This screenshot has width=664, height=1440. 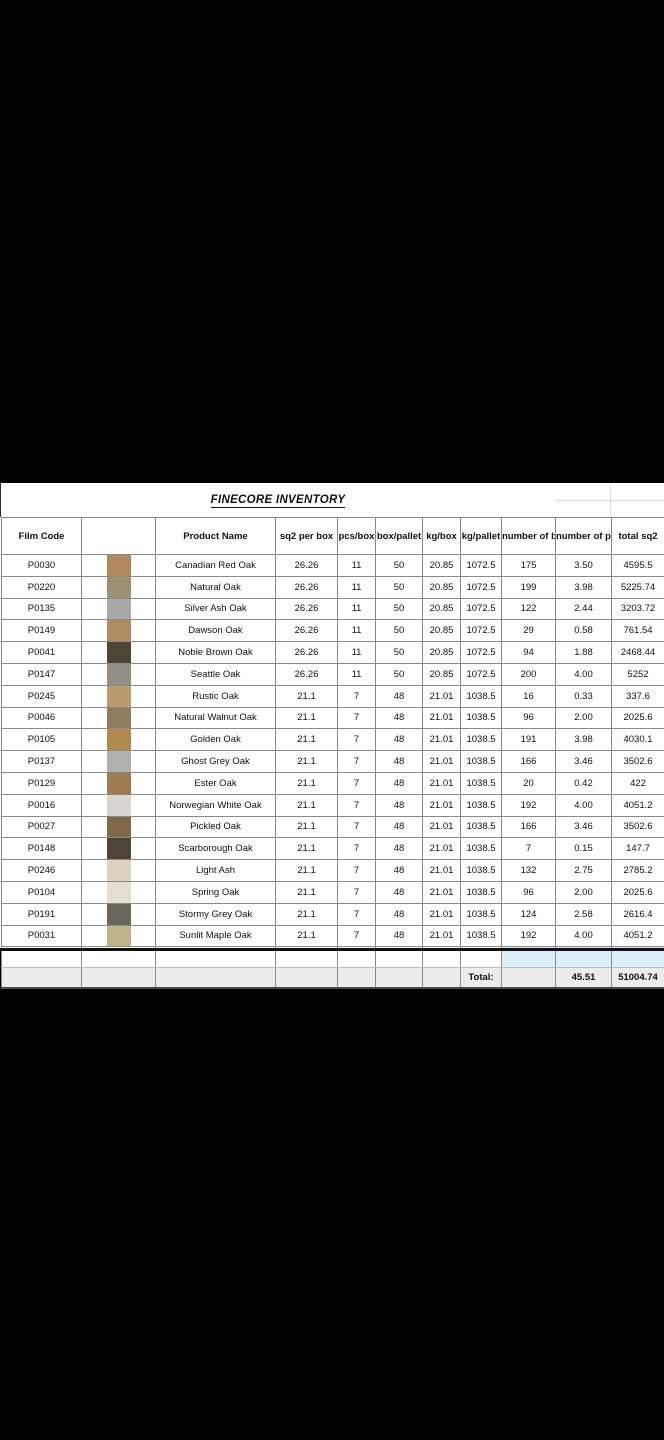 I want to click on cell-number-of-boxes: 20, so click(x=528, y=783).